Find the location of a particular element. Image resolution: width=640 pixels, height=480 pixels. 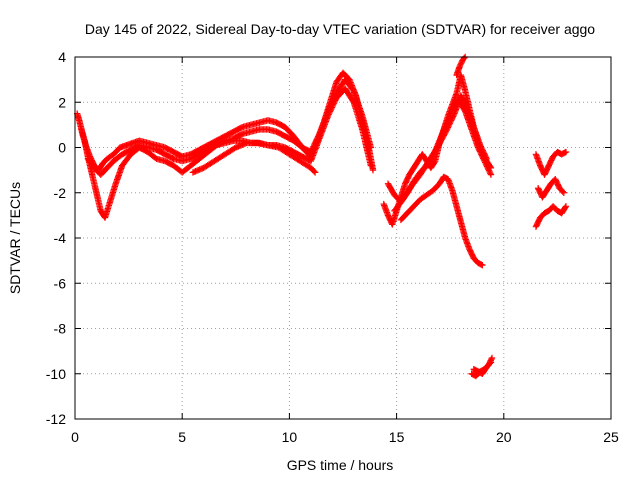

y-tick-label: -2 is located at coordinates (60, 193).